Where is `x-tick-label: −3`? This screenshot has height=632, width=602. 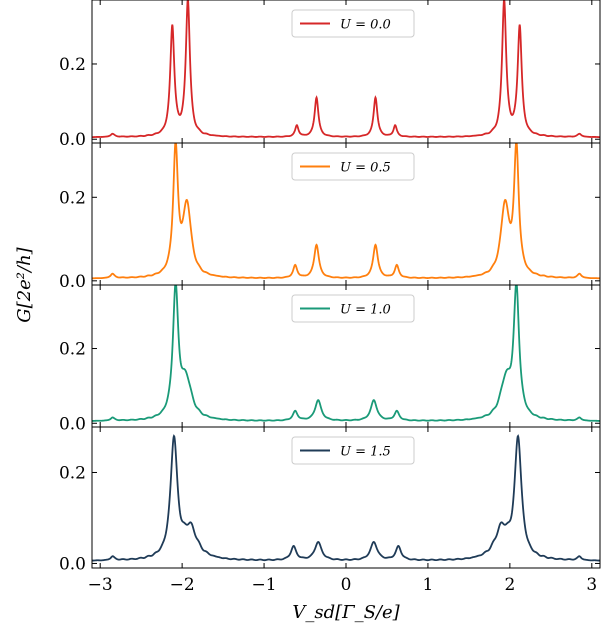
x-tick-label: −3 is located at coordinates (100, 585).